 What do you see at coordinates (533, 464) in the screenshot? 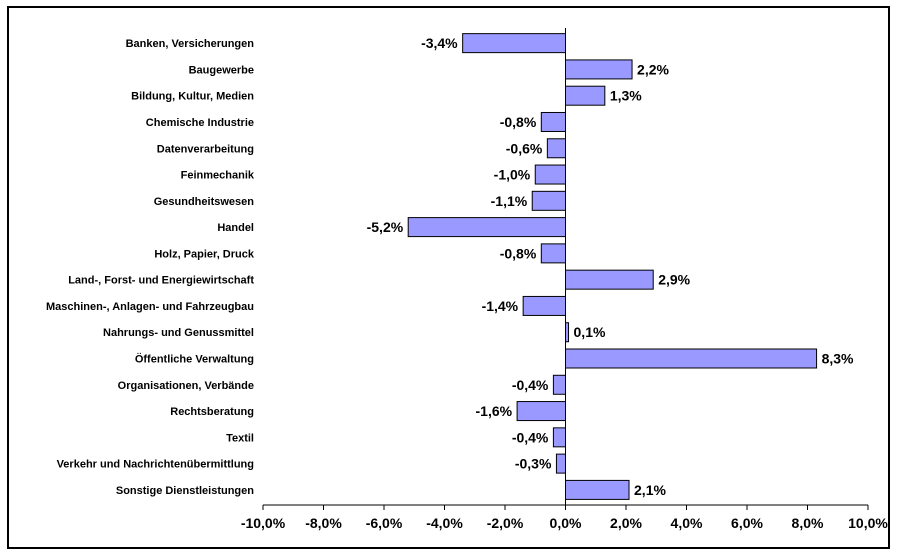
I see `value-label: -0,3%` at bounding box center [533, 464].